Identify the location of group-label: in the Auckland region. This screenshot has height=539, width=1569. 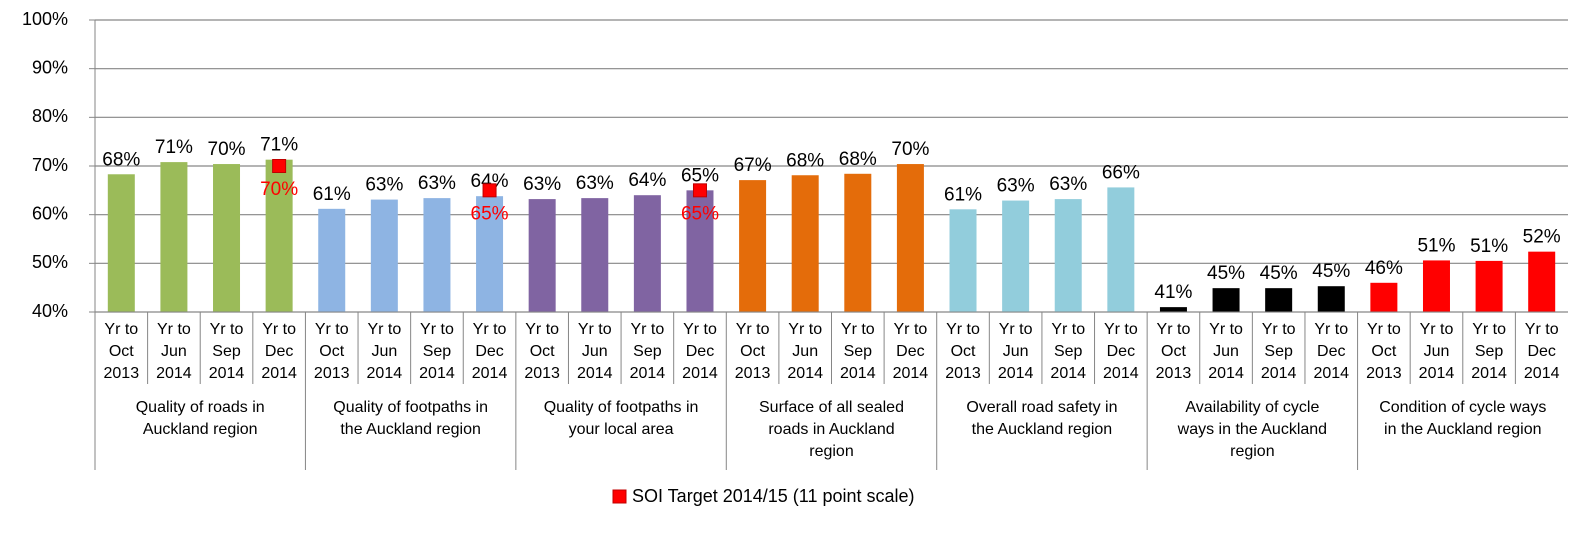
(1462, 429).